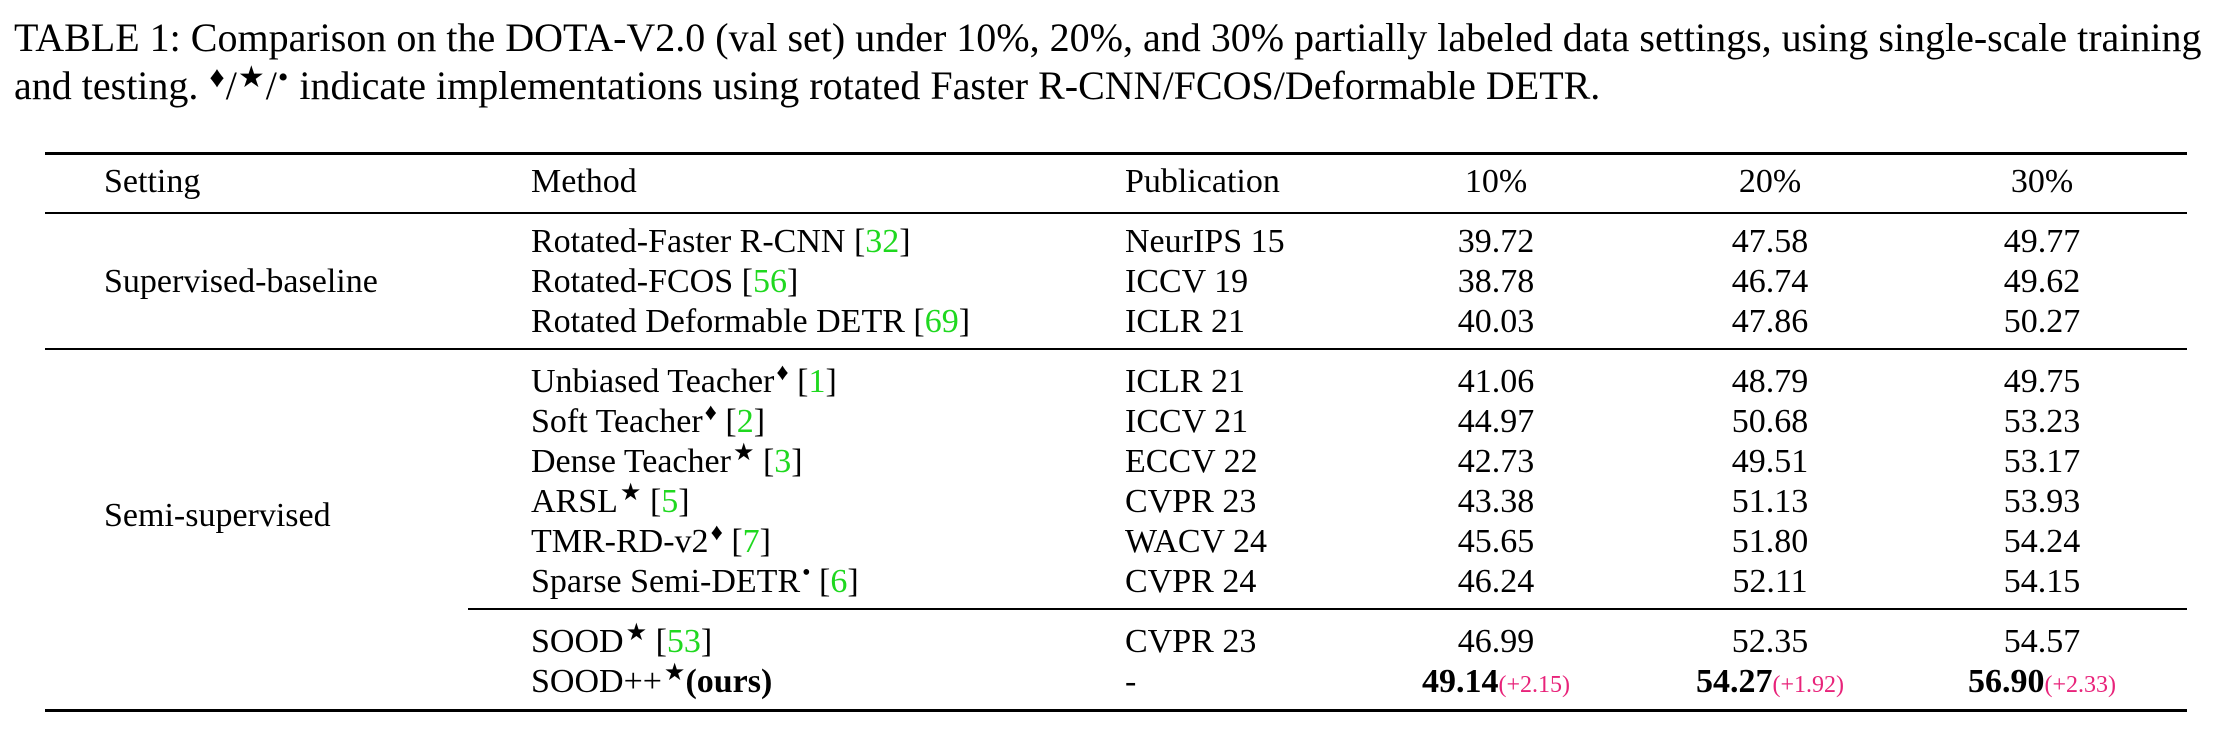  I want to click on citation-link: 69, so click(941, 321).